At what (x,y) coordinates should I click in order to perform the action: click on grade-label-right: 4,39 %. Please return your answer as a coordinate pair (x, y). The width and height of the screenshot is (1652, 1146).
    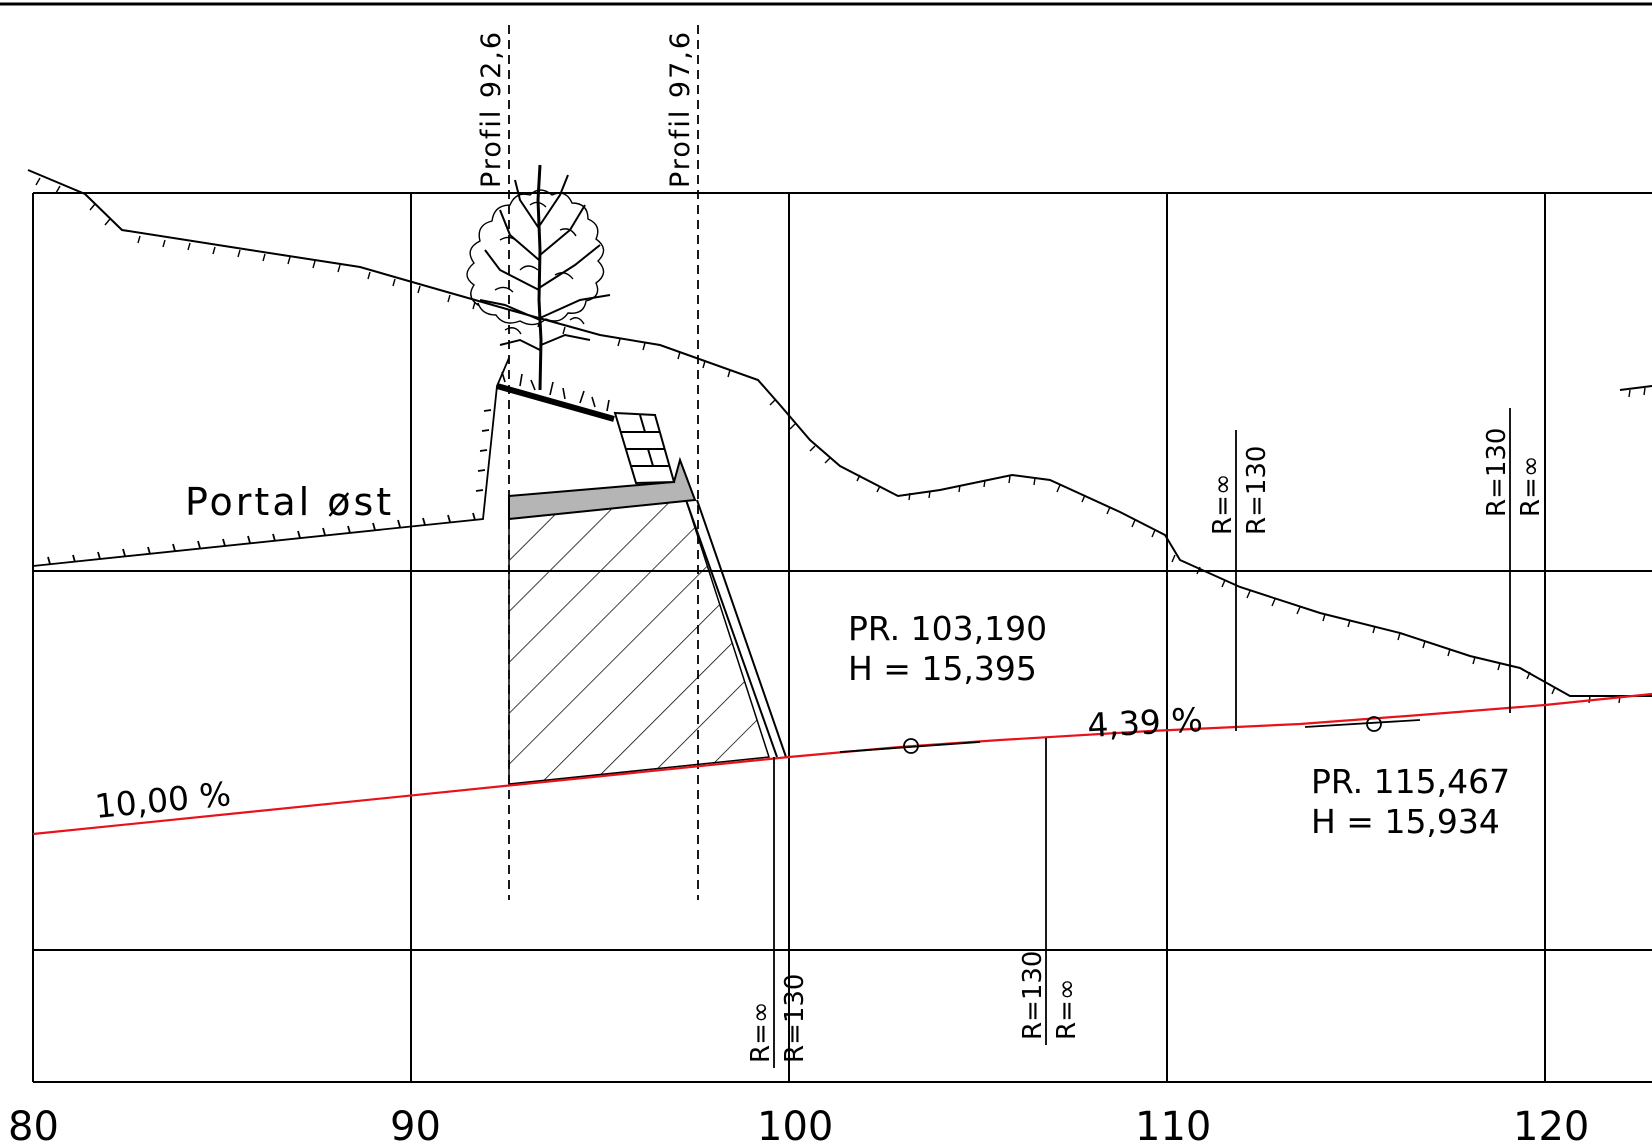
    Looking at the image, I should click on (1144, 722).